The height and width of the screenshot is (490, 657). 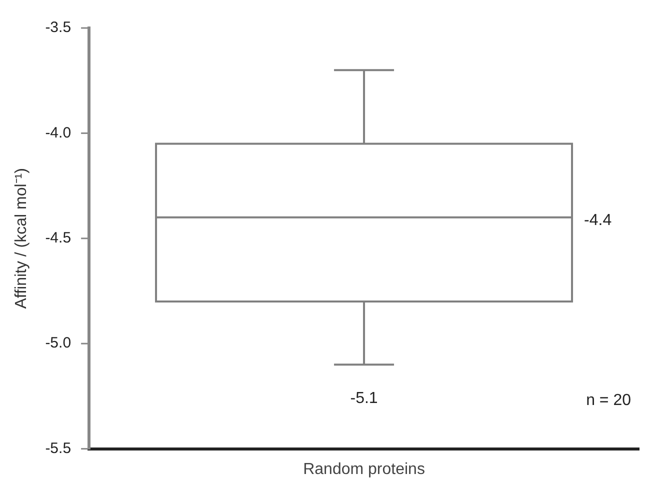 I want to click on y-tick-label: -4.5, so click(x=58, y=238).